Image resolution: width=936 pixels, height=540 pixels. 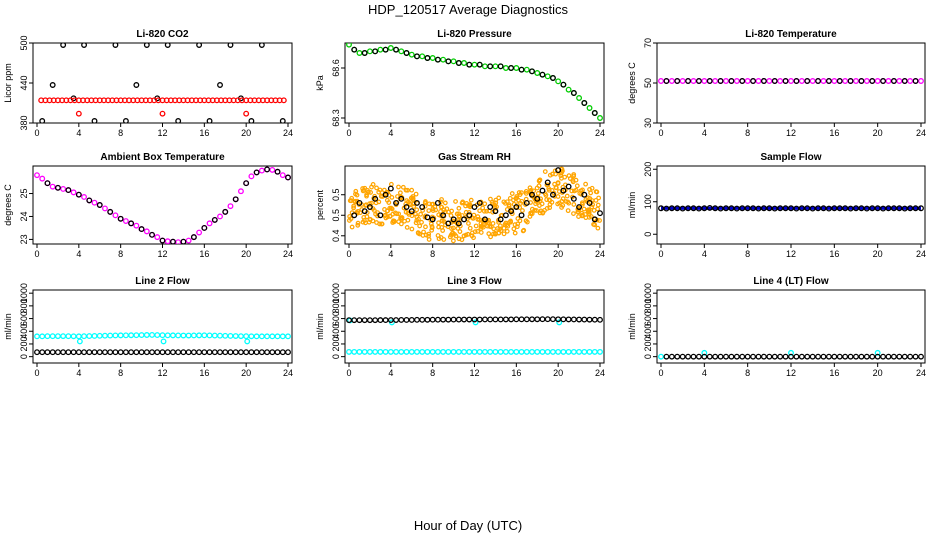 What do you see at coordinates (148, 83) in the screenshot?
I see `panel-1: Li-820 CO2 0 4 8 12 16 20 24 380 440 500 Licor ppm` at bounding box center [148, 83].